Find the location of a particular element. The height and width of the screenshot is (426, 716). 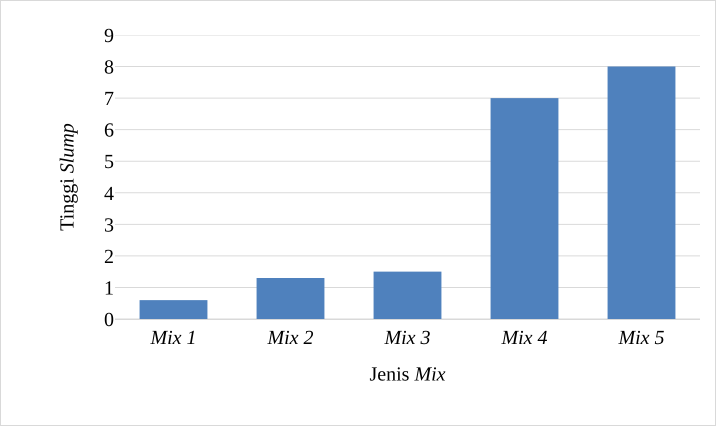

x-tick-label: Mix 4 is located at coordinates (524, 338).